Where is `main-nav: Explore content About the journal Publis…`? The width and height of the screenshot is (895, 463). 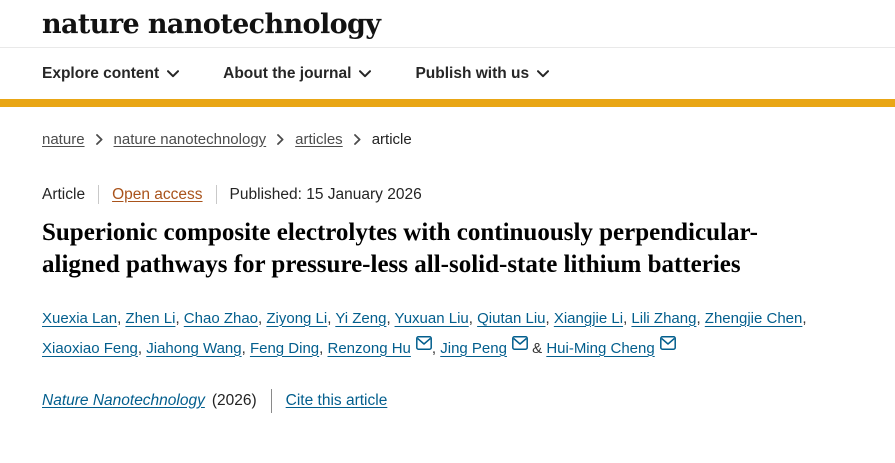 main-nav: Explore content About the journal Publis… is located at coordinates (447, 73).